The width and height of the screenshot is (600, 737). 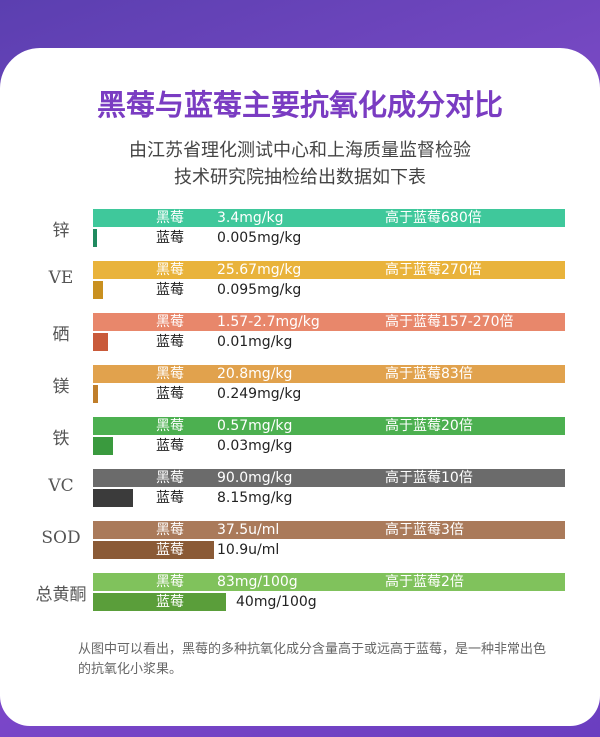 I want to click on blueberry-value: 0.03mg/kg, so click(x=255, y=446).